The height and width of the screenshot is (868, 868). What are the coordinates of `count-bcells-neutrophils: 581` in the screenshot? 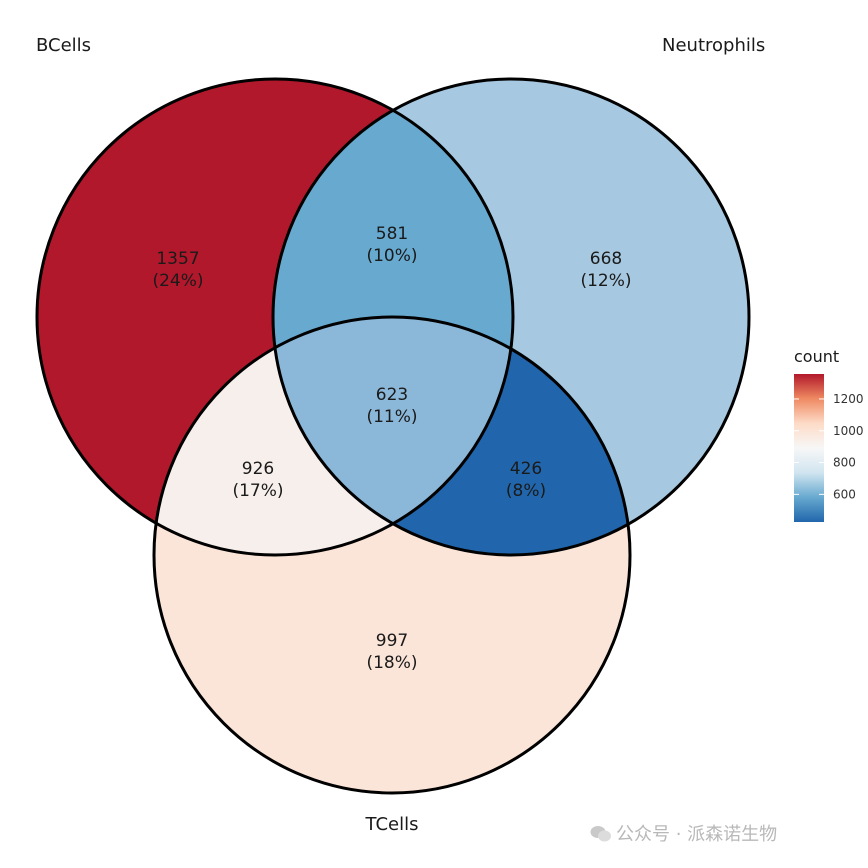 It's located at (392, 234).